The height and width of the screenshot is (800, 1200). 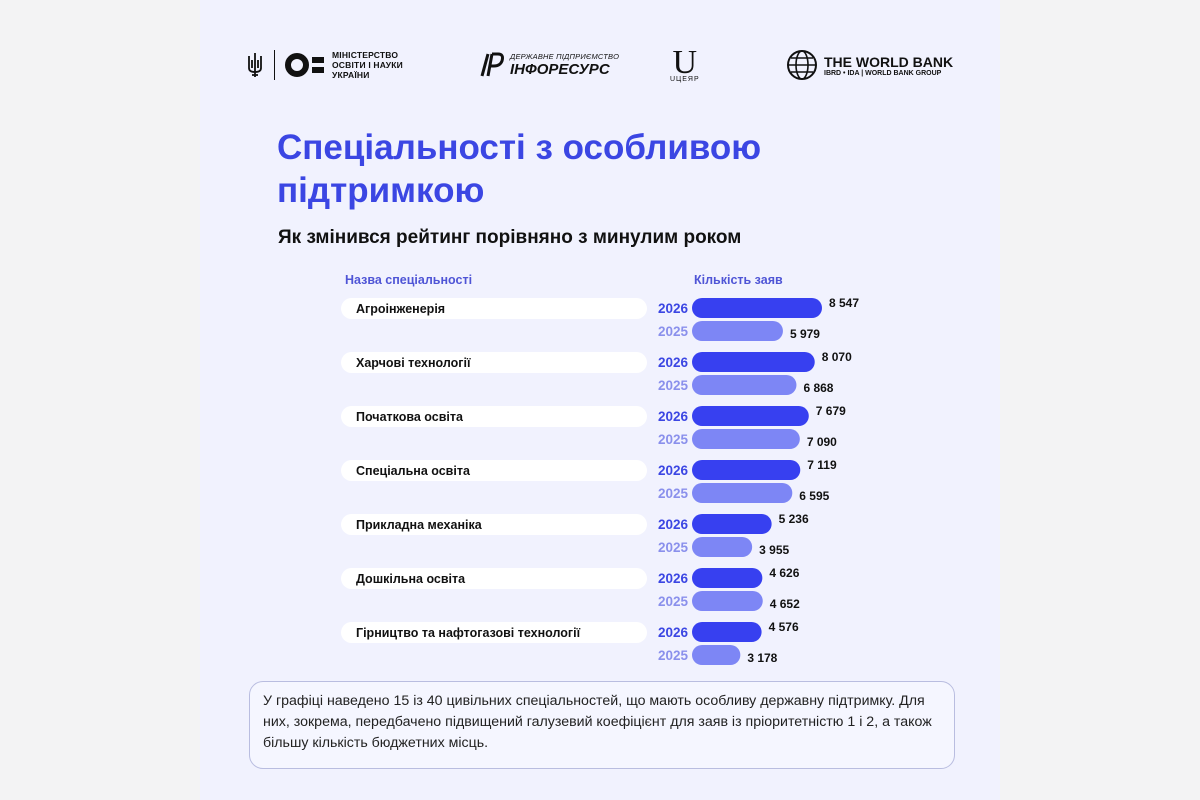 What do you see at coordinates (762, 658) in the screenshot?
I see `value-label: 3 178` at bounding box center [762, 658].